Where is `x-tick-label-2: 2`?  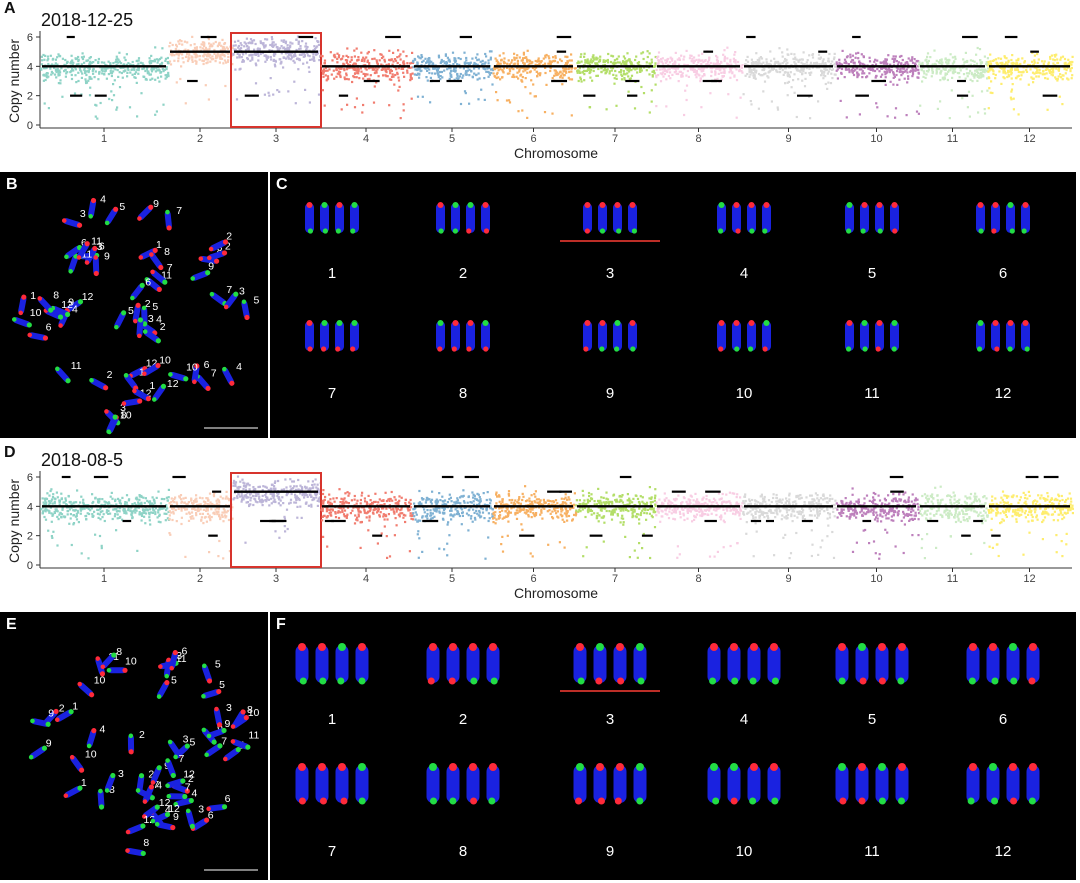 x-tick-label-2: 2 is located at coordinates (200, 139).